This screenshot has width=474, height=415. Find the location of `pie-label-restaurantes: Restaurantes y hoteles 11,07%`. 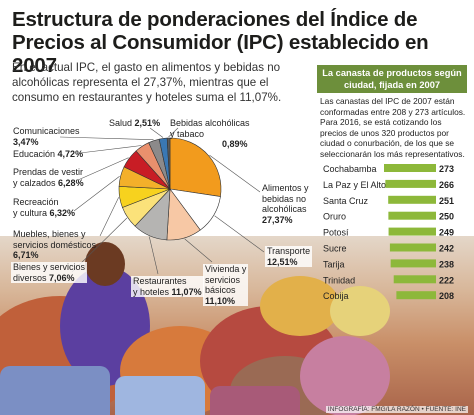

pie-label-restaurantes: Restaurantes y hoteles 11,07% is located at coordinates (167, 286).